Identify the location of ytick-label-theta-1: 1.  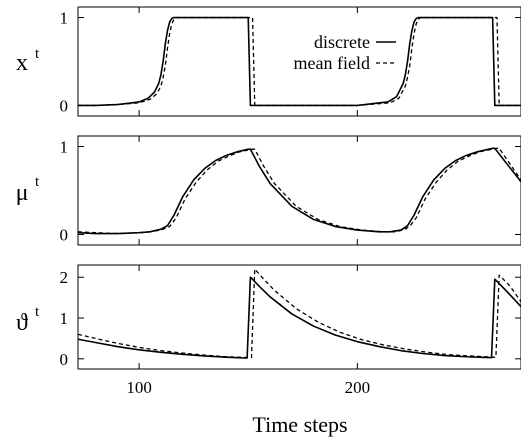
(64, 318).